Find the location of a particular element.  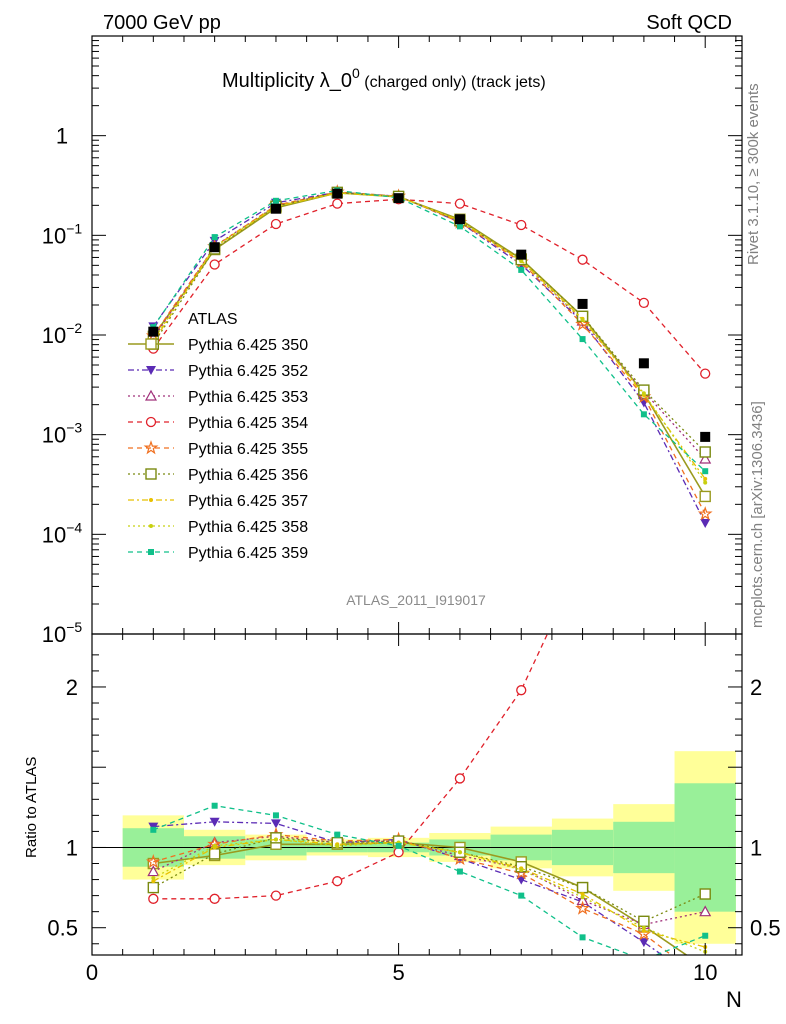

title-suffix: (charged only) (track jets) is located at coordinates (453, 82).